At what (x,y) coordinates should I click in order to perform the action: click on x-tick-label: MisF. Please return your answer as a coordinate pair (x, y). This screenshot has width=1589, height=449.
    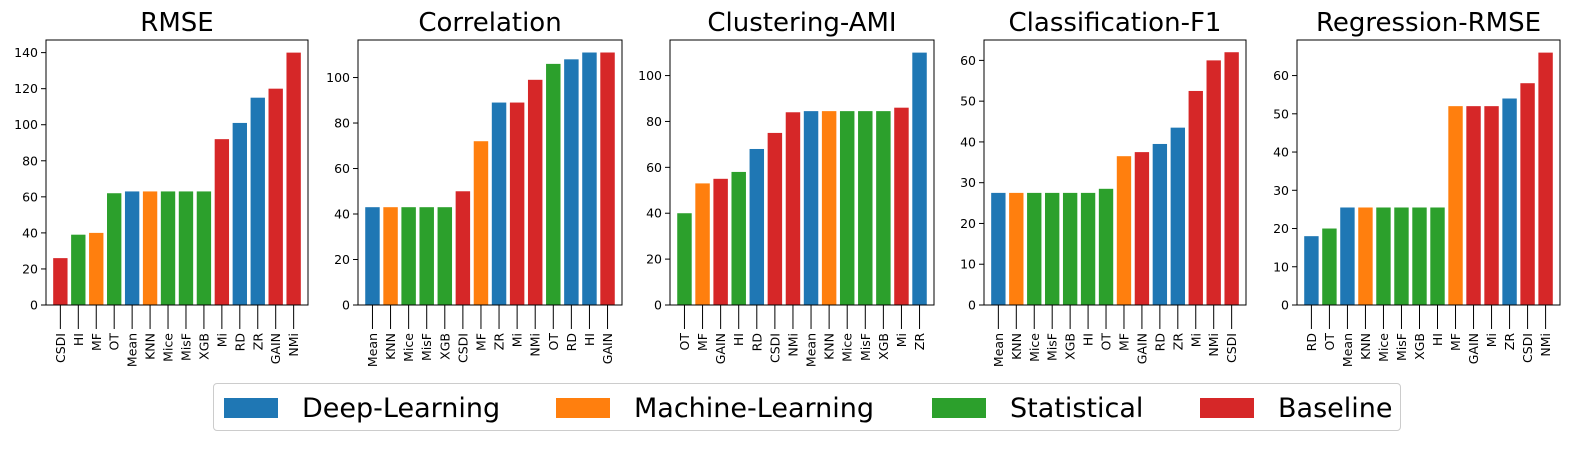
    Looking at the image, I should click on (1401, 347).